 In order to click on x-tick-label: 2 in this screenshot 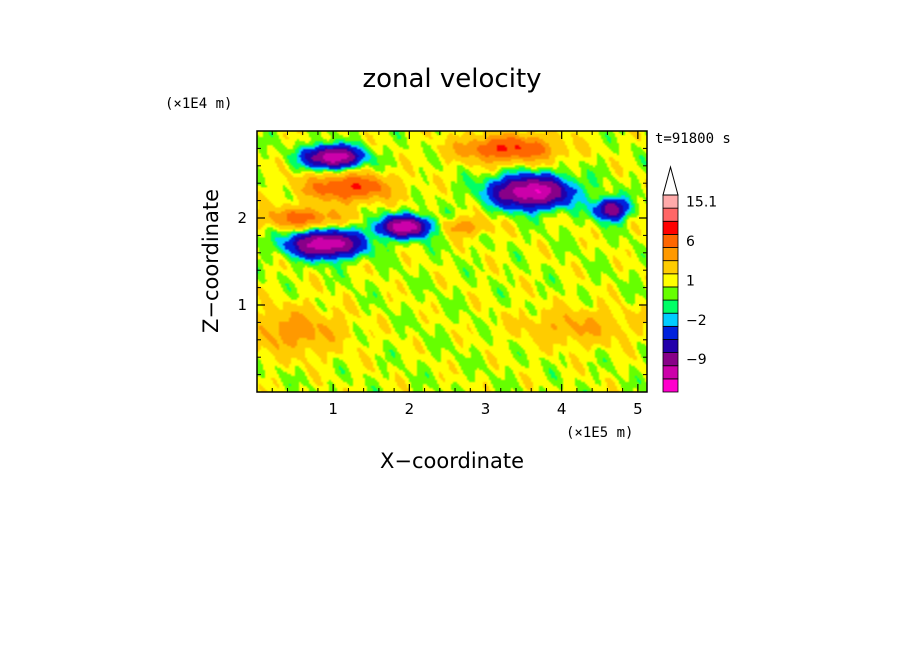, I will do `click(410, 409)`.